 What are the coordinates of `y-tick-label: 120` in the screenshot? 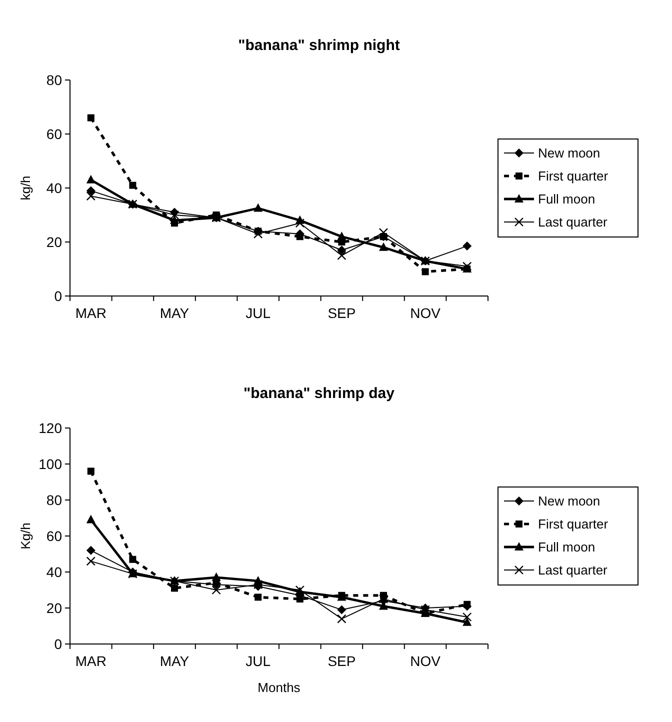 It's located at (50, 428).